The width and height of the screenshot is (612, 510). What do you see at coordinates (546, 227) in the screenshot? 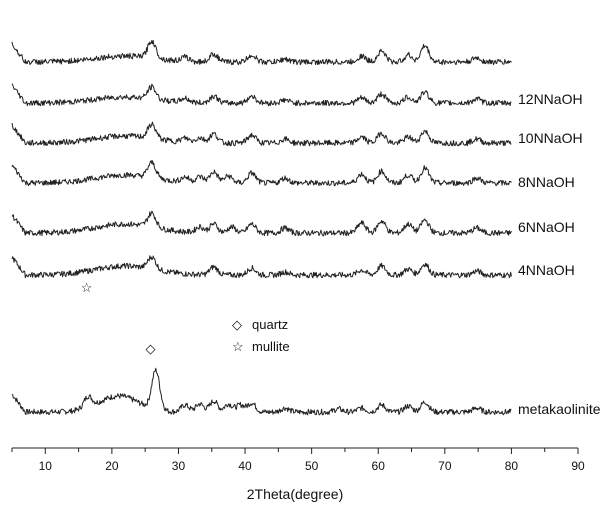
I see `series-label-6nnaoh: 6NNaOH` at bounding box center [546, 227].